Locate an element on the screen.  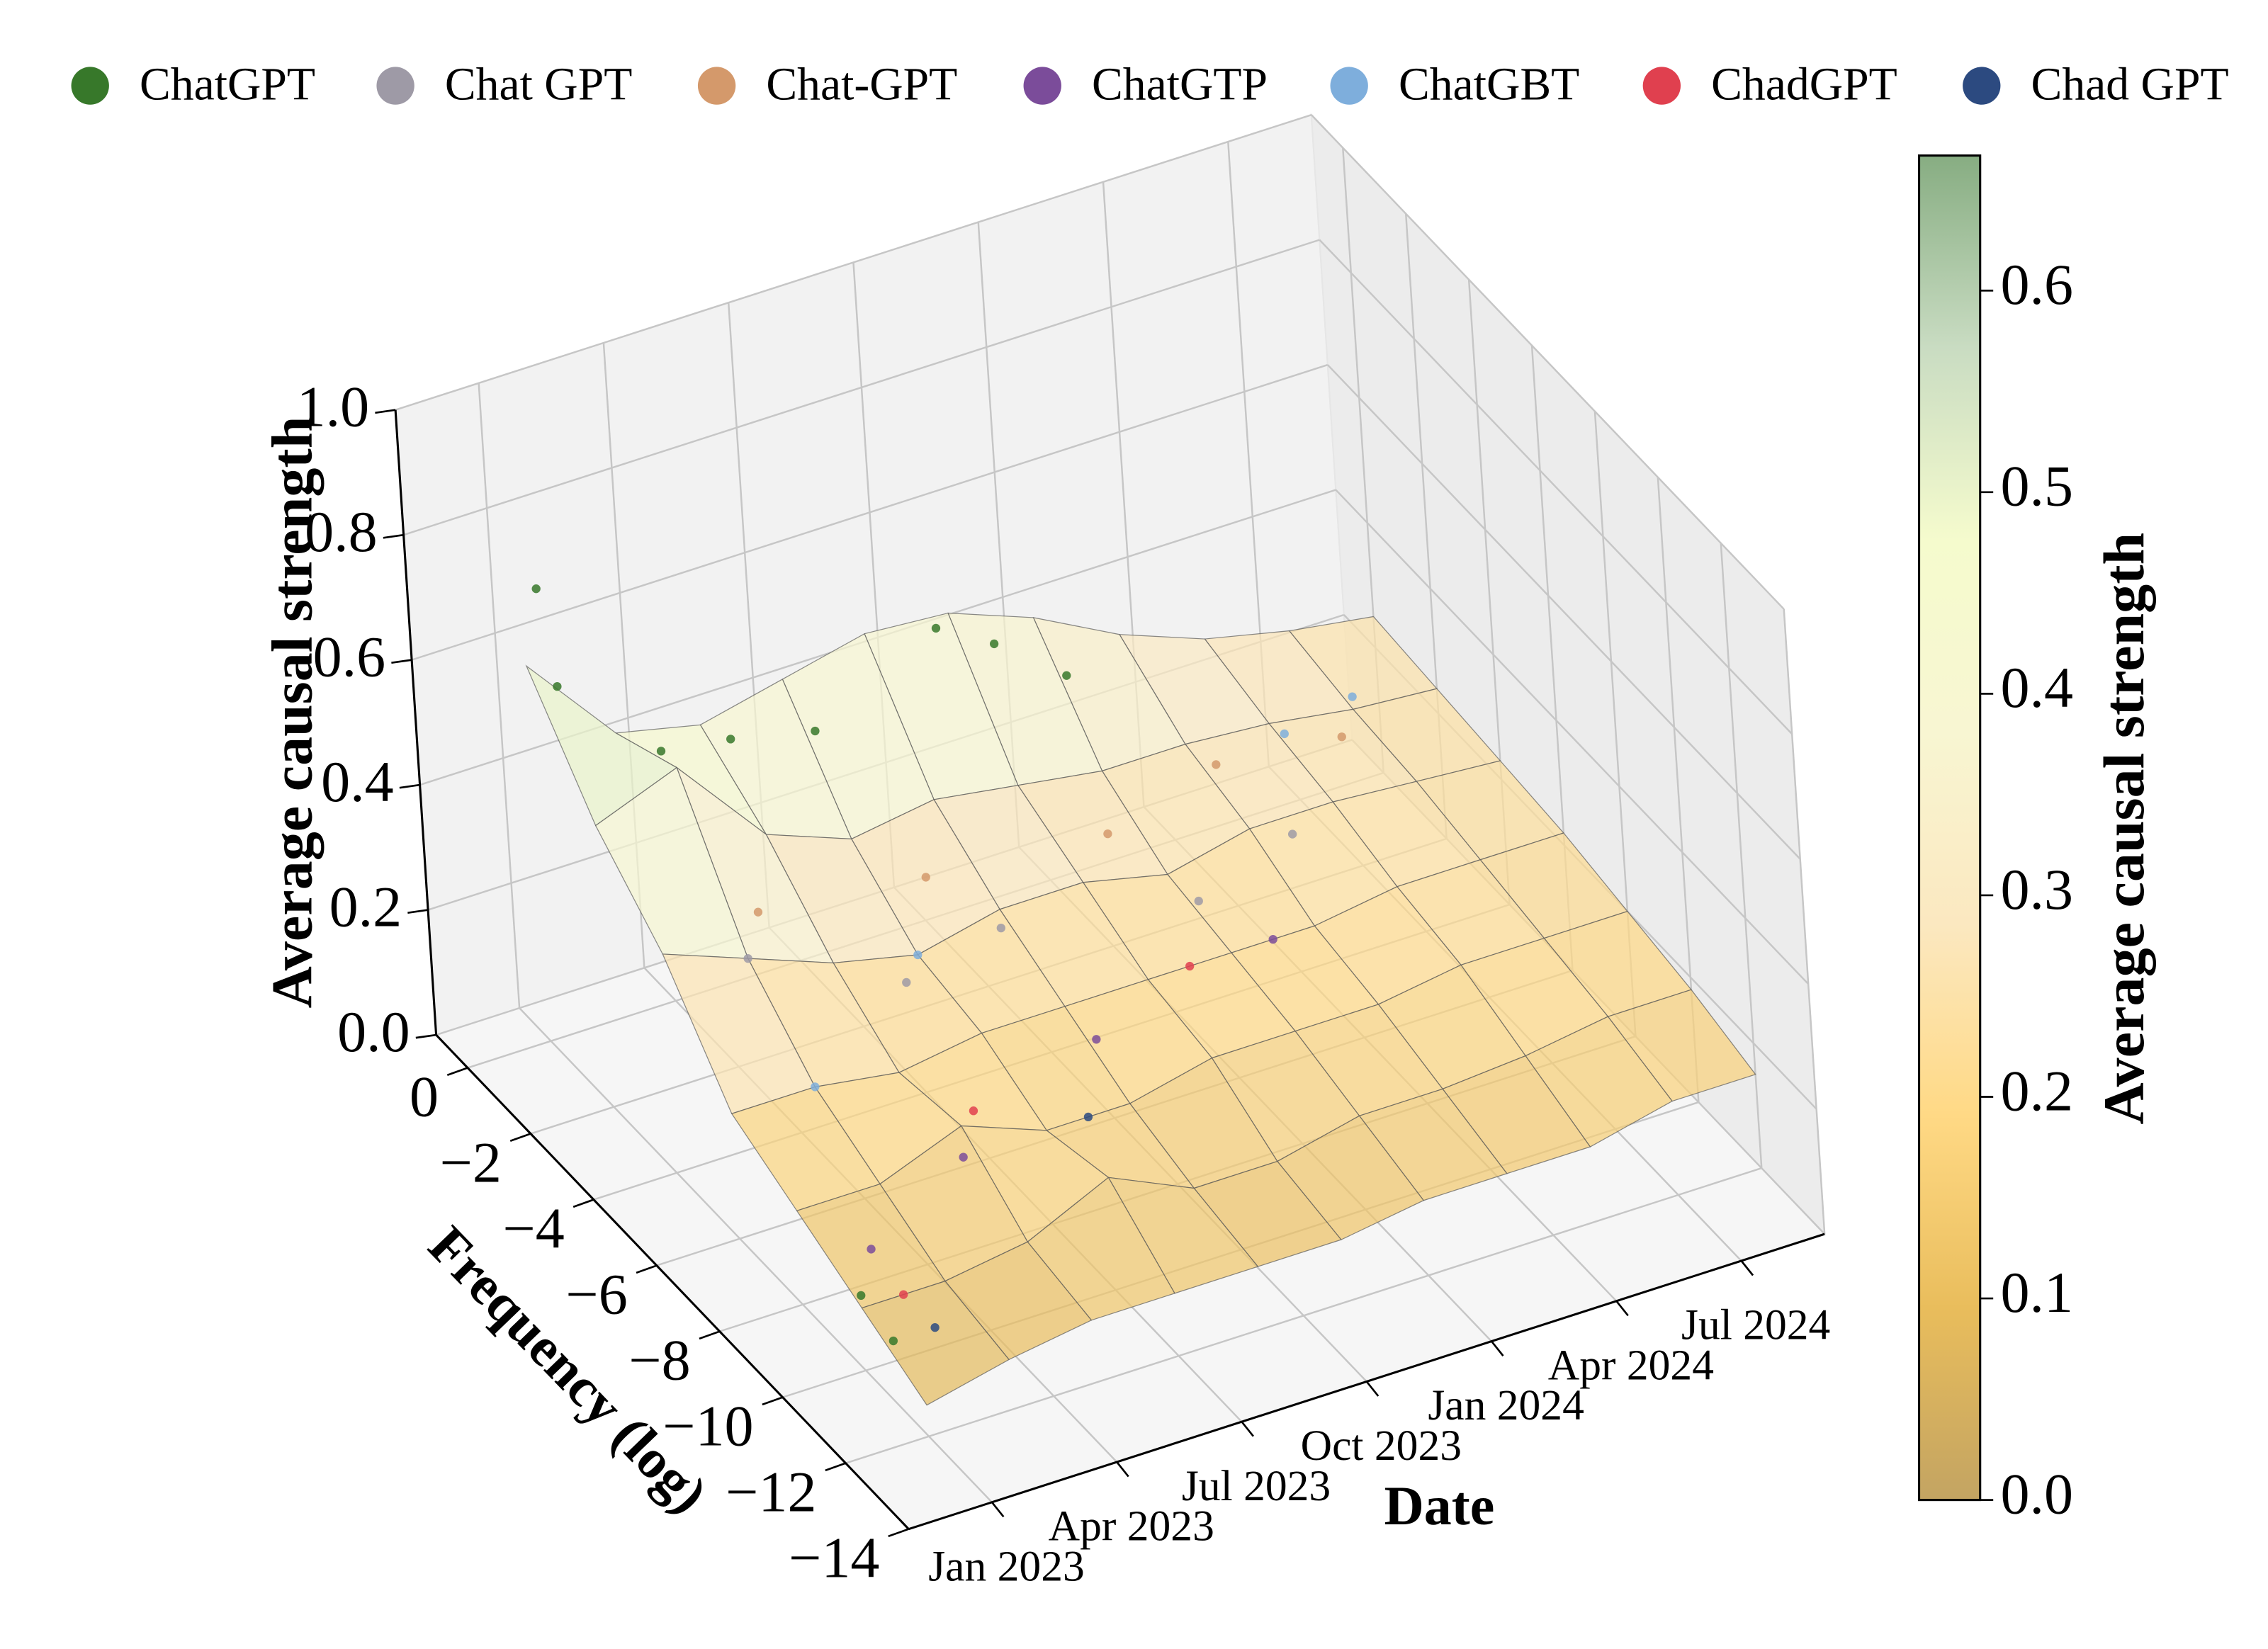
legend-label: ChatGBT is located at coordinates (1489, 84).